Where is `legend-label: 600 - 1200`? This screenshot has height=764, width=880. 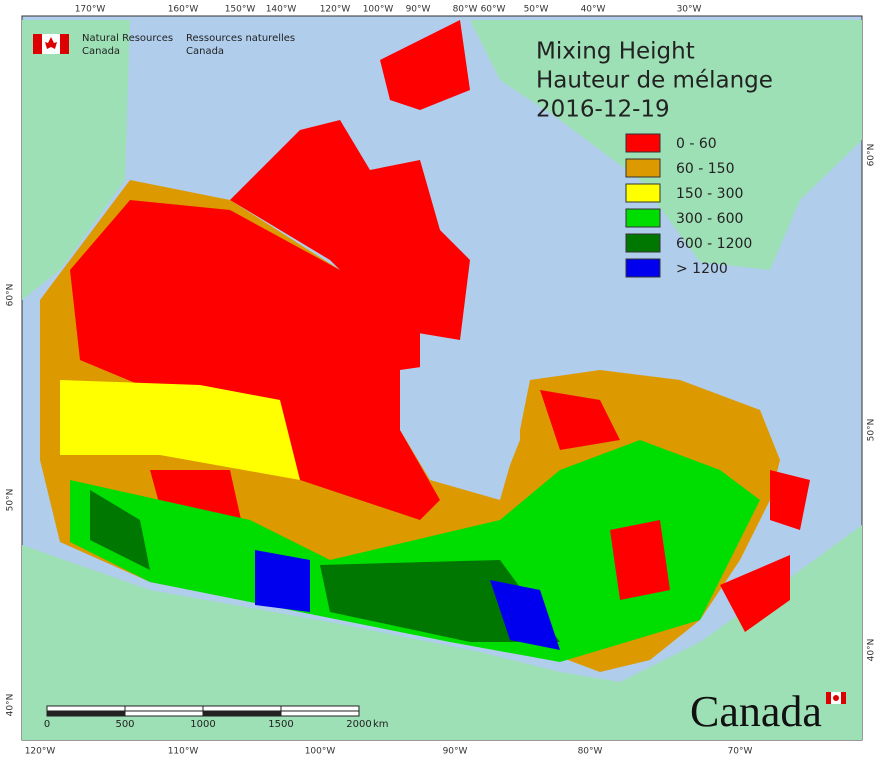 legend-label: 600 - 1200 is located at coordinates (714, 244).